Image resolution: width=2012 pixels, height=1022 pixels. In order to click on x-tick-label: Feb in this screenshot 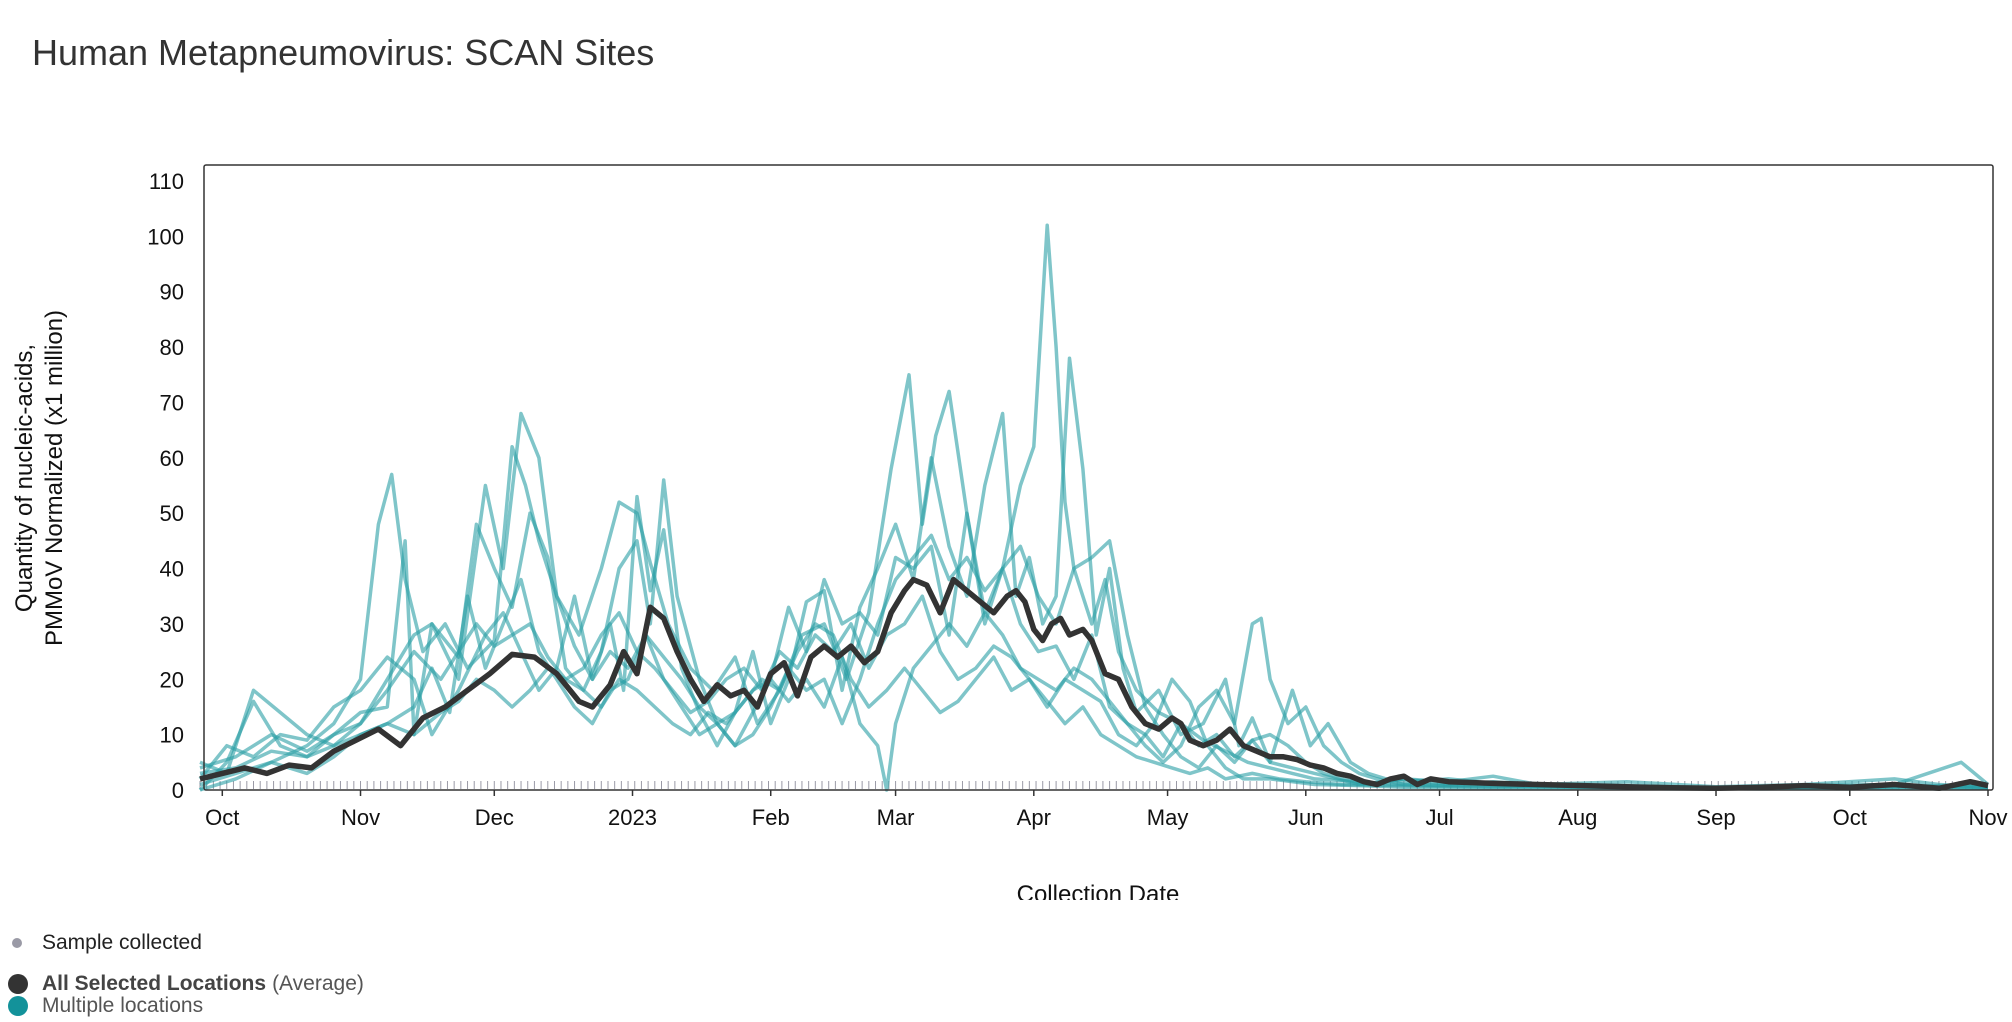, I will do `click(771, 817)`.